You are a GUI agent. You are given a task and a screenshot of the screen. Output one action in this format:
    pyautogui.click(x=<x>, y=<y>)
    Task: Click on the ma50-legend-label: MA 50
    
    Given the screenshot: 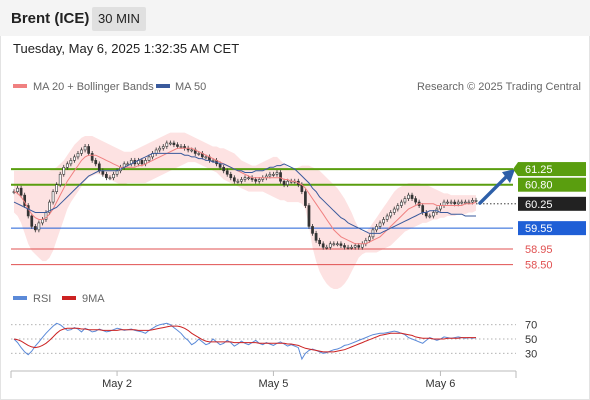 What is the action you would take?
    pyautogui.click(x=190, y=87)
    